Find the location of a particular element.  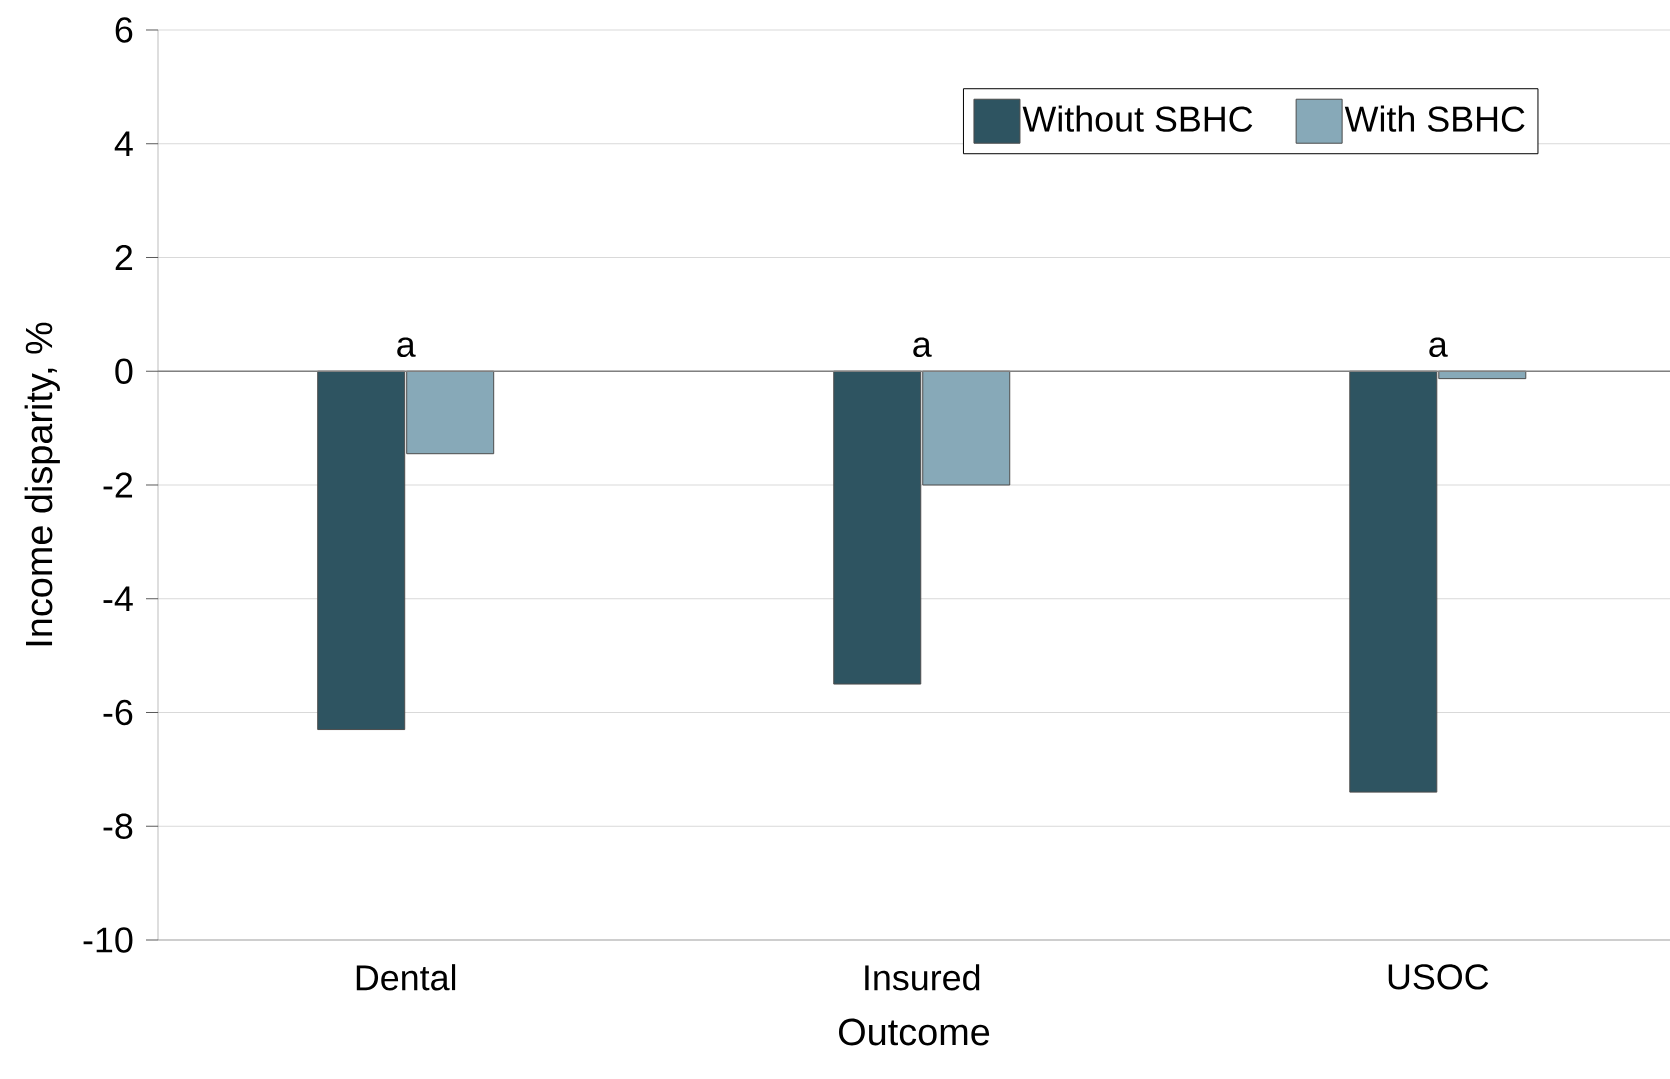

y-tick-label: -6 is located at coordinates (118, 712).